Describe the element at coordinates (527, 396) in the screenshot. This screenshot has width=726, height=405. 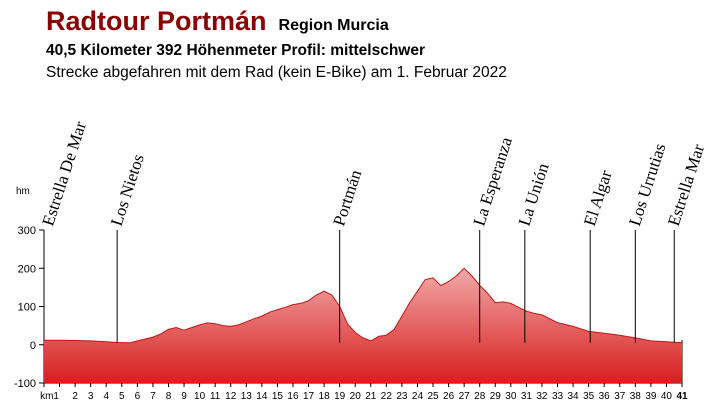
I see `x-tick-label: 31` at that location.